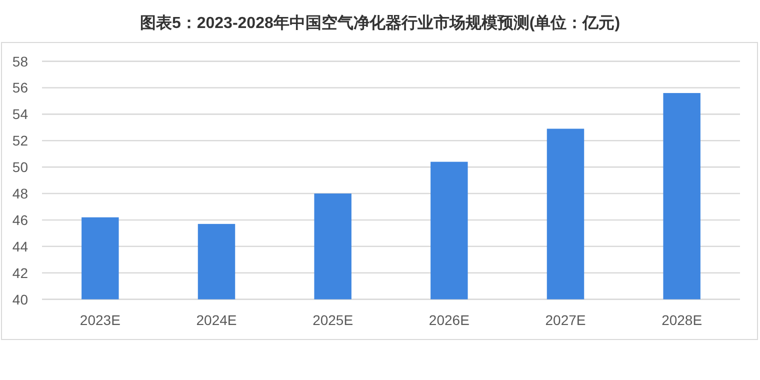 This screenshot has height=380, width=760. What do you see at coordinates (20, 88) in the screenshot?
I see `y-tick-label: 56` at bounding box center [20, 88].